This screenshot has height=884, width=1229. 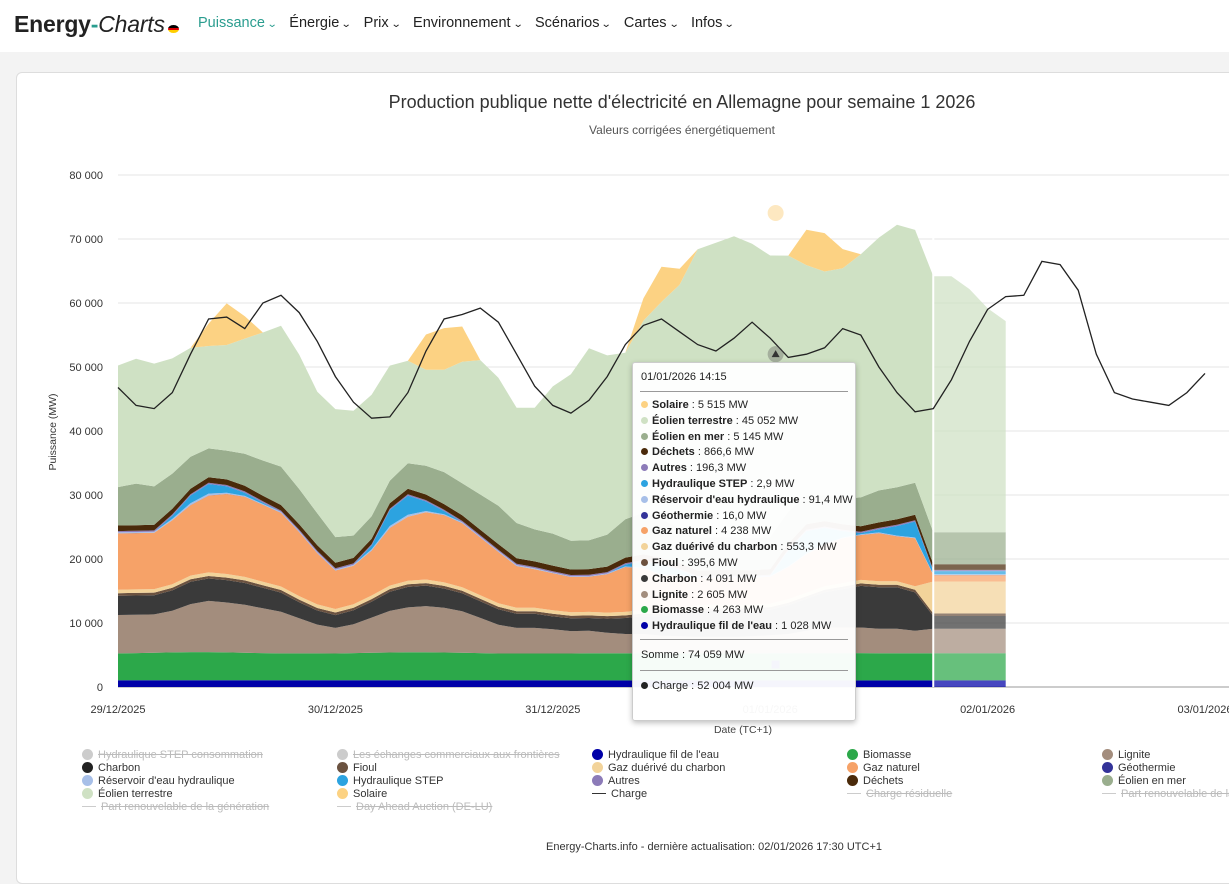 I want to click on legend-item: Les échanges commerciaux aux frontières, so click(x=448, y=755).